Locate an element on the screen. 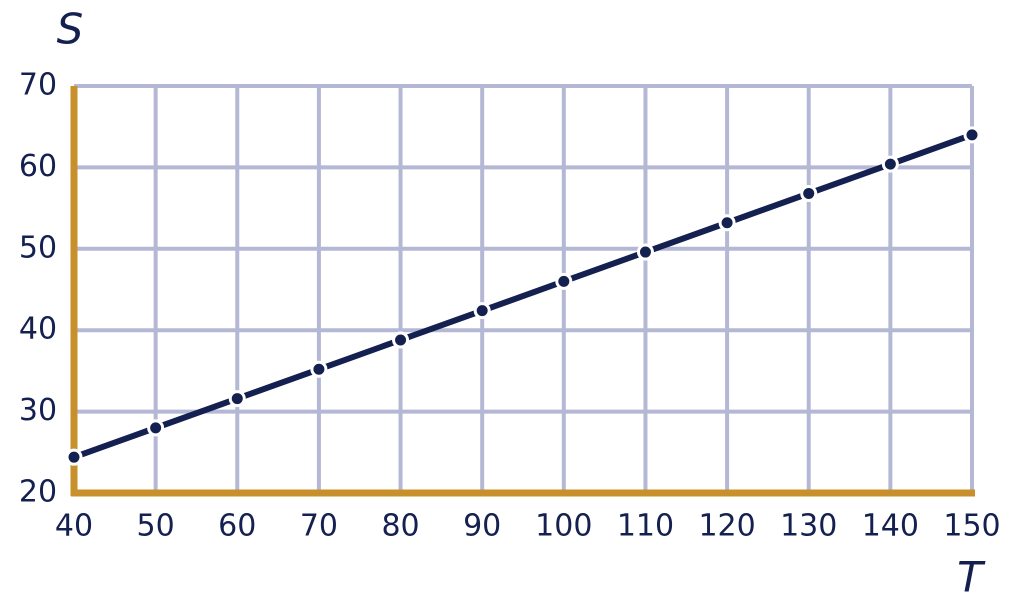 Image resolution: width=1012 pixels, height=608 pixels. x-tick-label: 90 is located at coordinates (482, 526).